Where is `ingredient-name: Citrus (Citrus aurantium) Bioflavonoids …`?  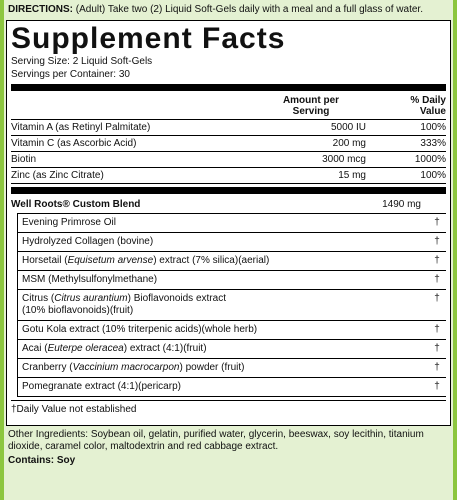
ingredient-name: Citrus (Citrus aurantium) Bioflavonoids … is located at coordinates (223, 305).